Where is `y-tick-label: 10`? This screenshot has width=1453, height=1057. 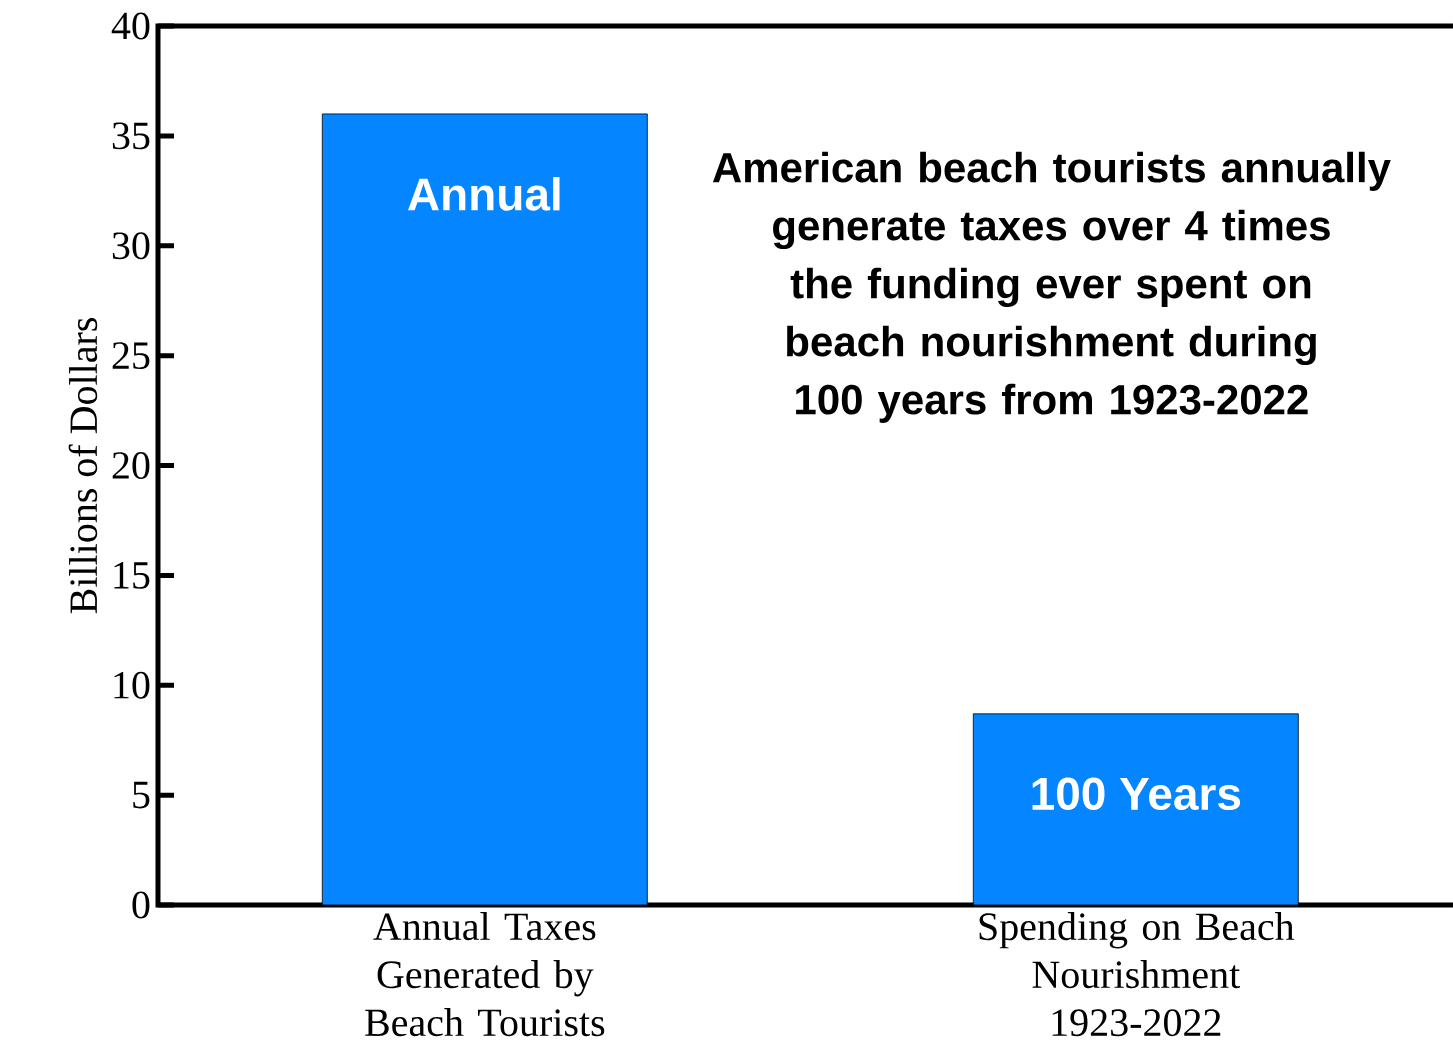
y-tick-label: 10 is located at coordinates (132, 685).